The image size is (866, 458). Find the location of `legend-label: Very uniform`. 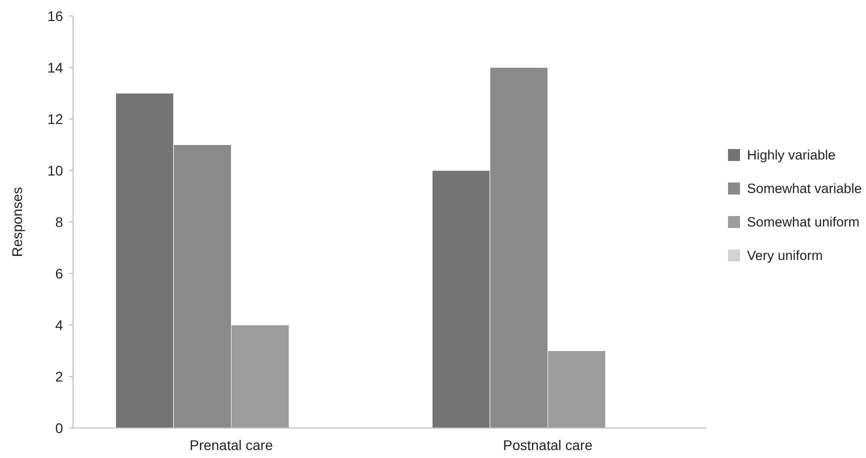

legend-label: Very uniform is located at coordinates (785, 256).